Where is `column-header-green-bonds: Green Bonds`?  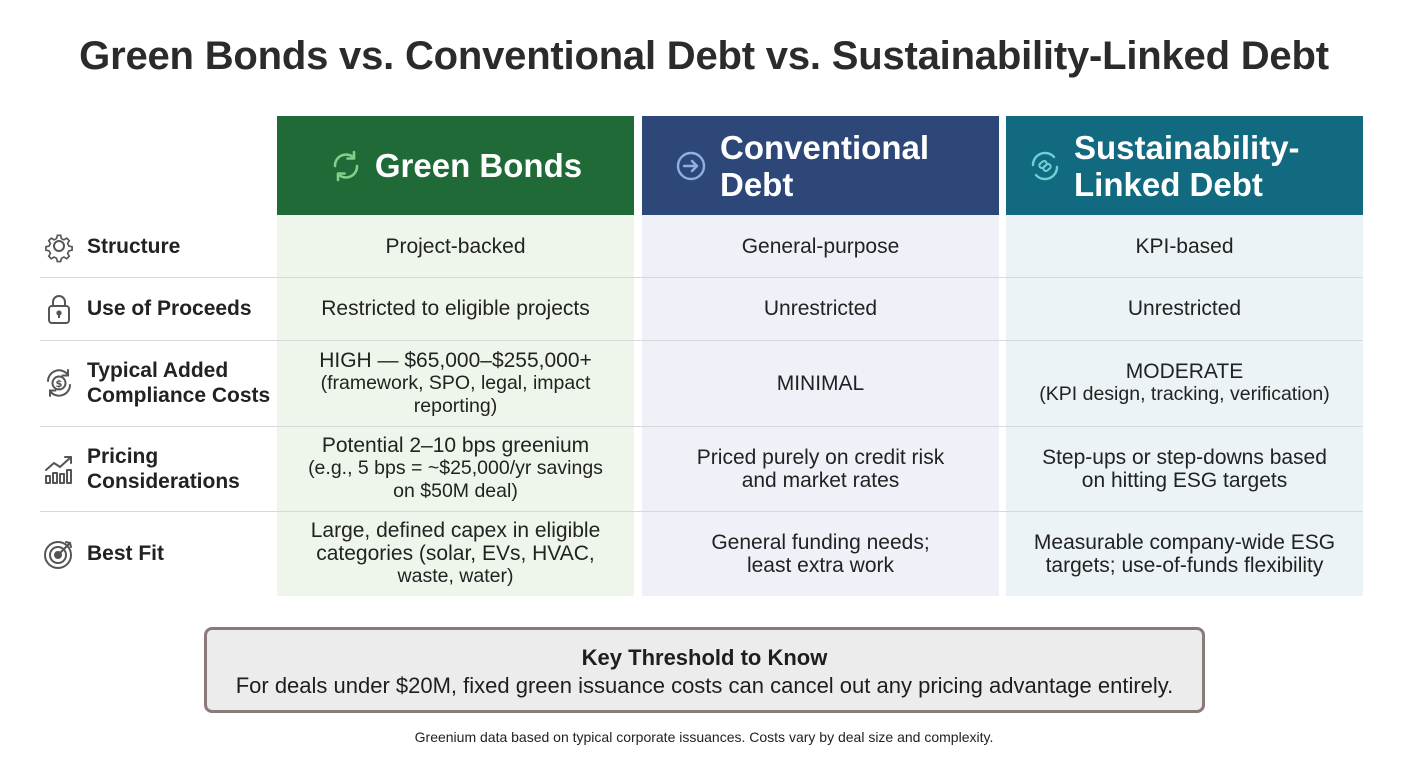 column-header-green-bonds: Green Bonds is located at coordinates (455, 165).